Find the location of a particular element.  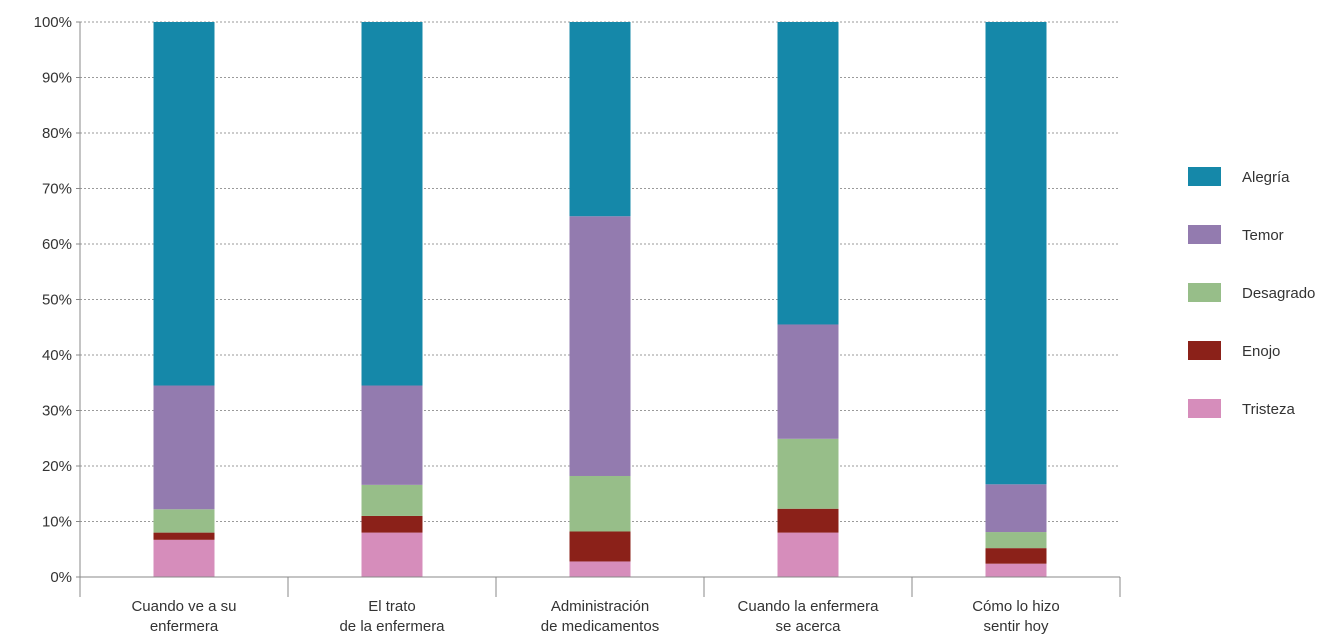

x-category-label: Cuando la enfermera is located at coordinates (809, 606).